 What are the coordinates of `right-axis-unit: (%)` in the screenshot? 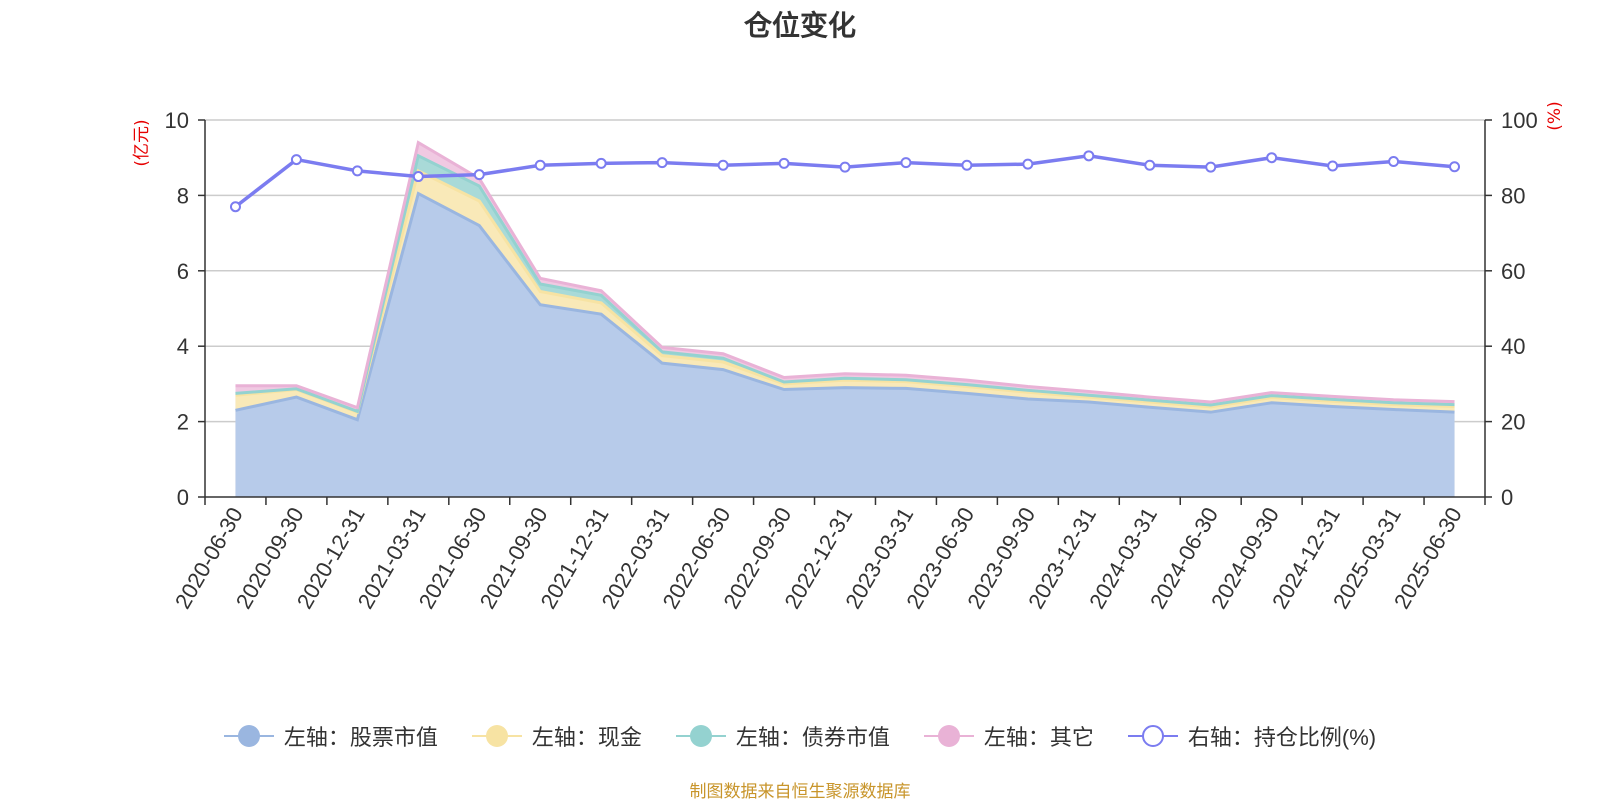 It's located at (1555, 115).